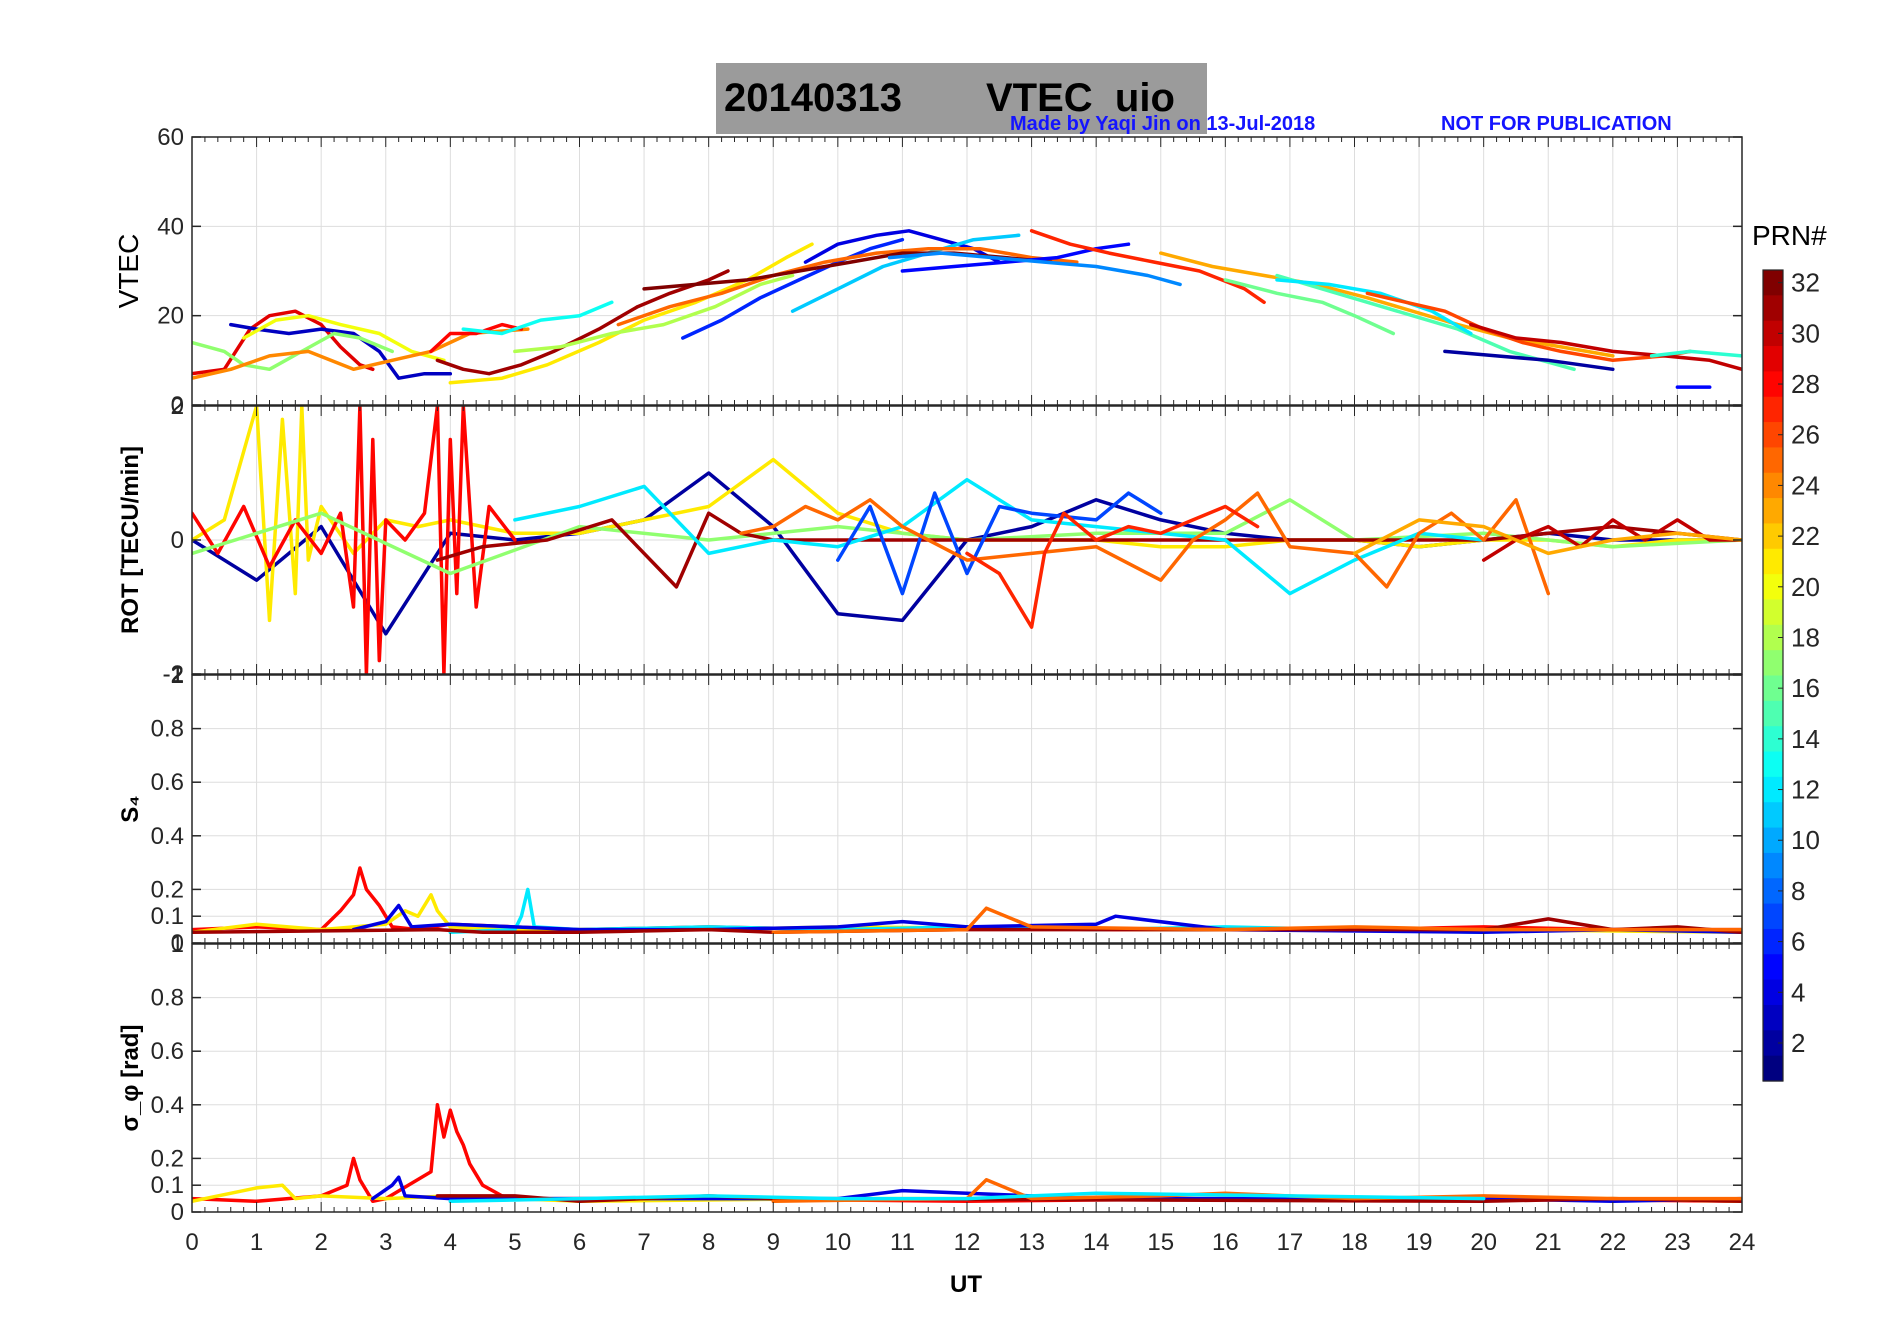 This screenshot has width=1902, height=1330. What do you see at coordinates (1354, 1242) in the screenshot?
I see `x-tick-label-18: 18` at bounding box center [1354, 1242].